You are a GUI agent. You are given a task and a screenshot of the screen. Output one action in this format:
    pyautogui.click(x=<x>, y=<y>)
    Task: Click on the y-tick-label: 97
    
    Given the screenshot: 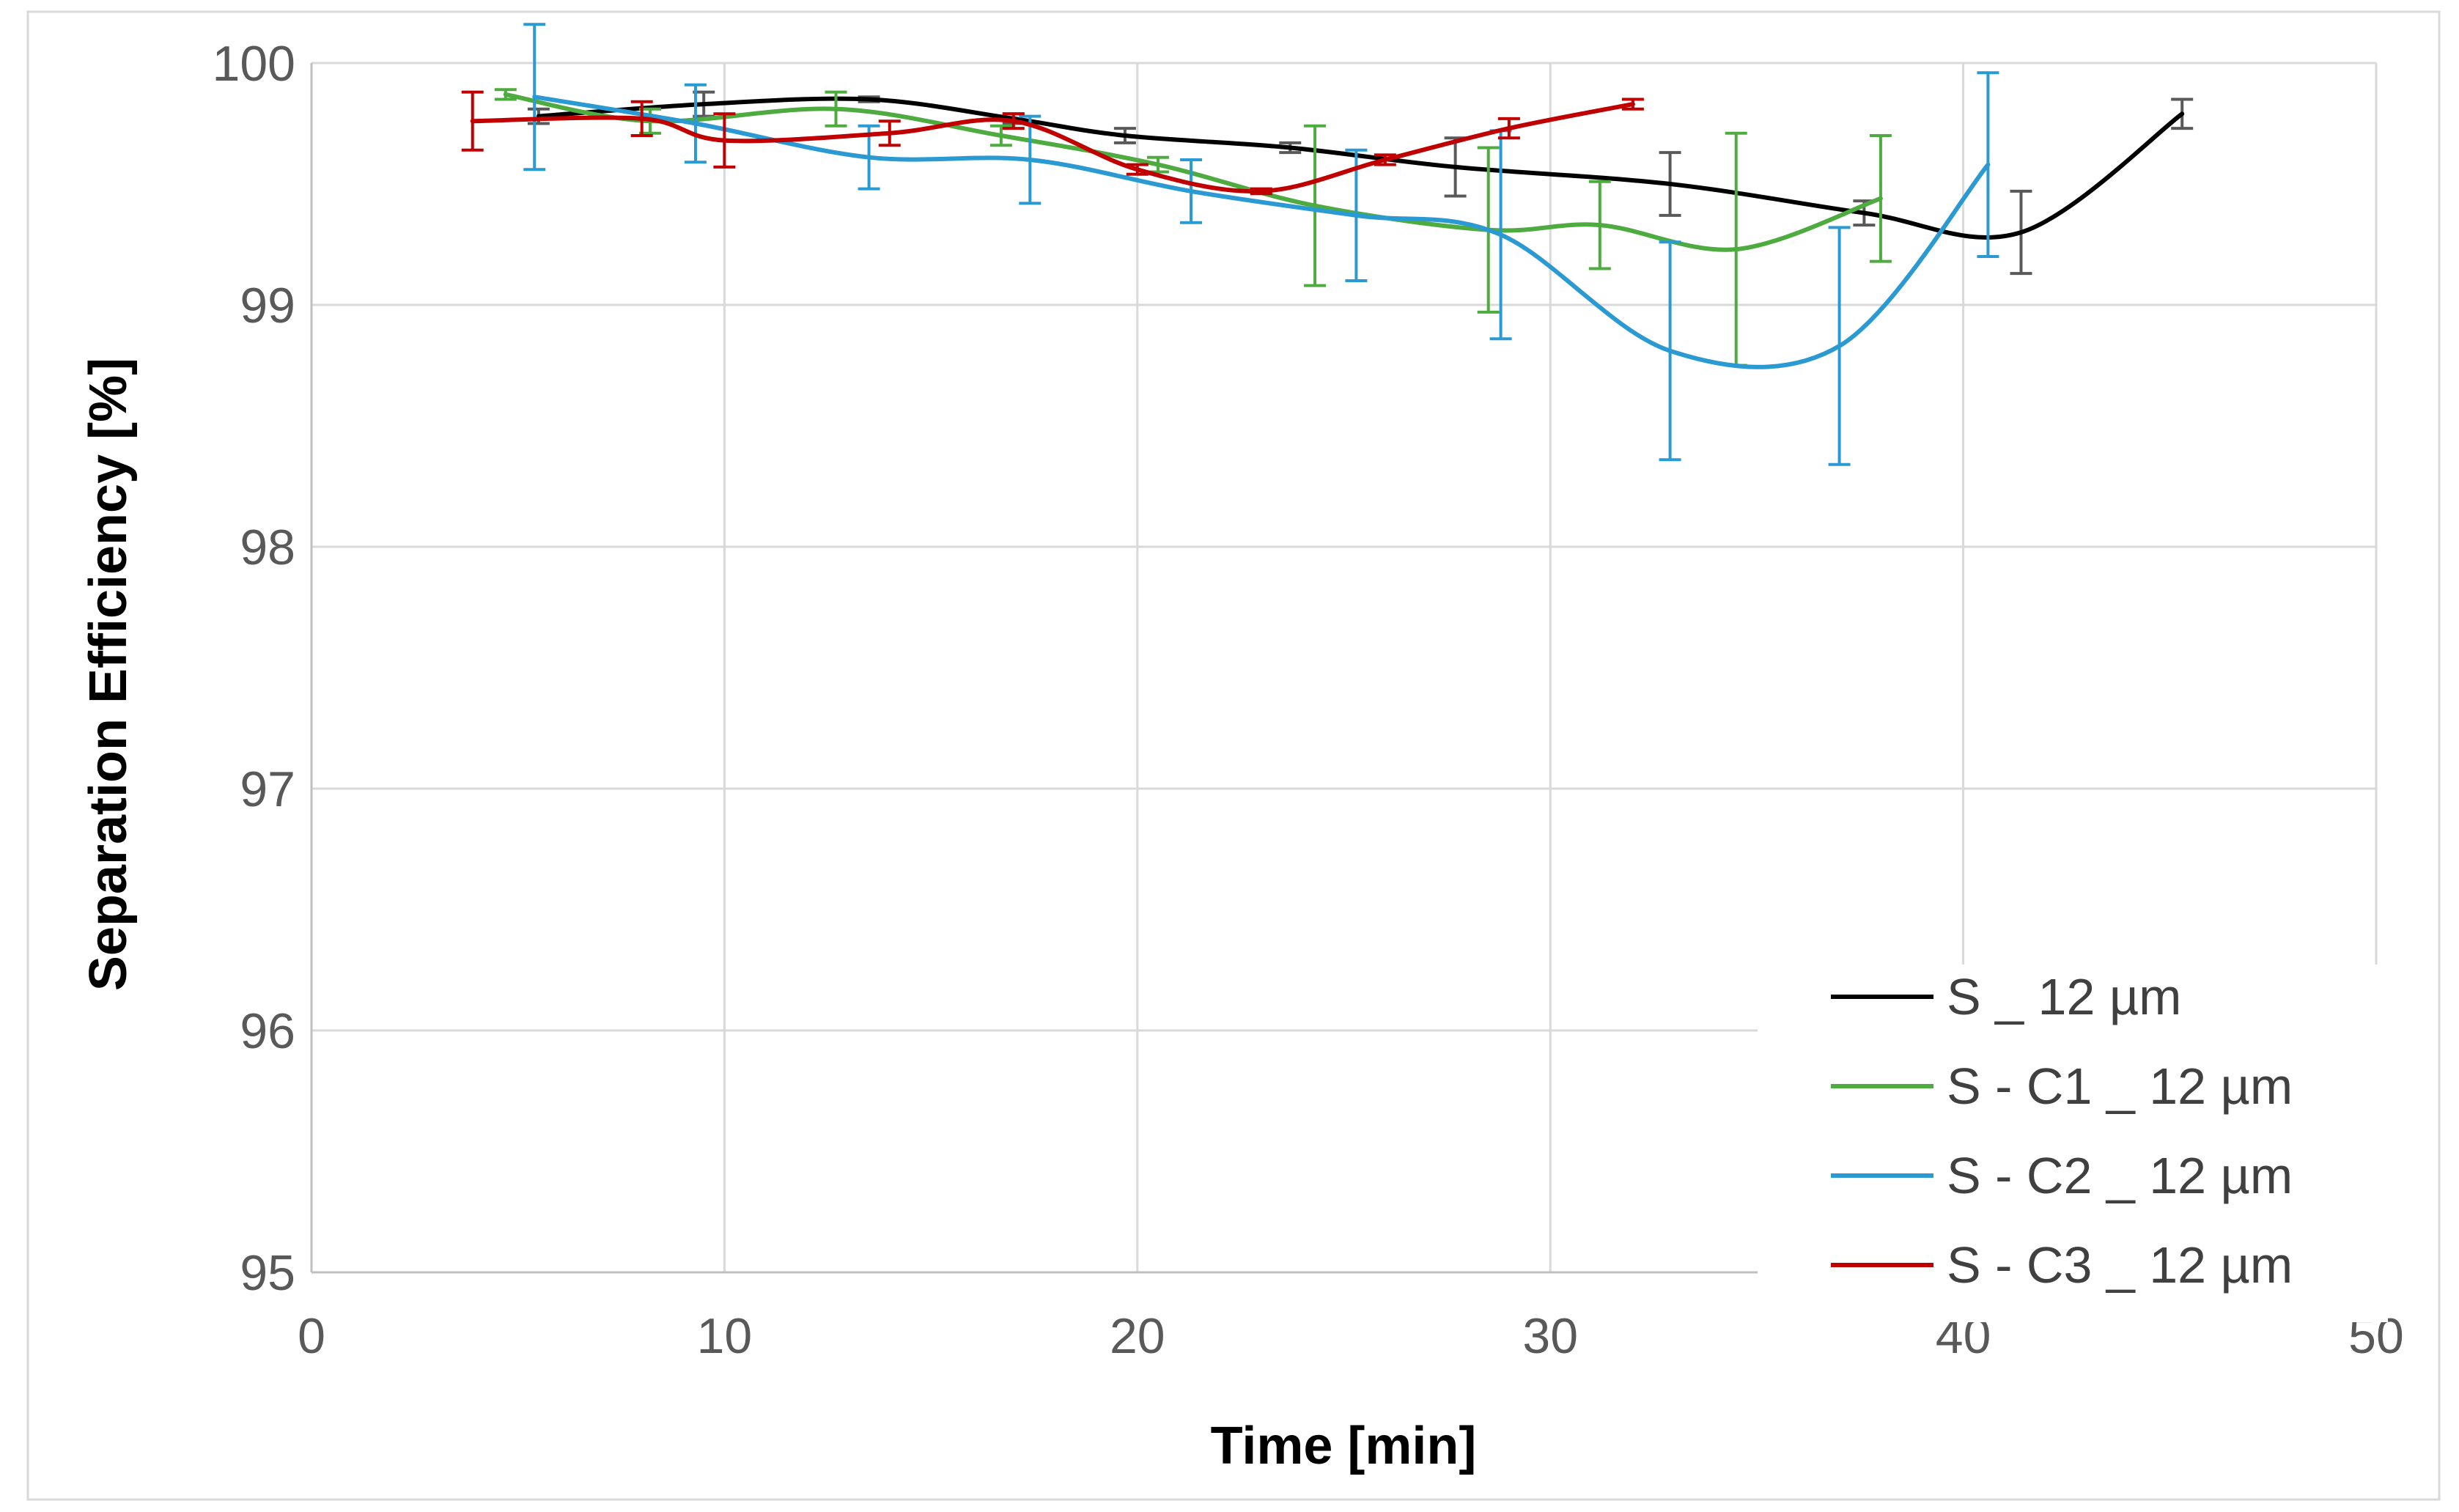 What is the action you would take?
    pyautogui.click(x=267, y=789)
    